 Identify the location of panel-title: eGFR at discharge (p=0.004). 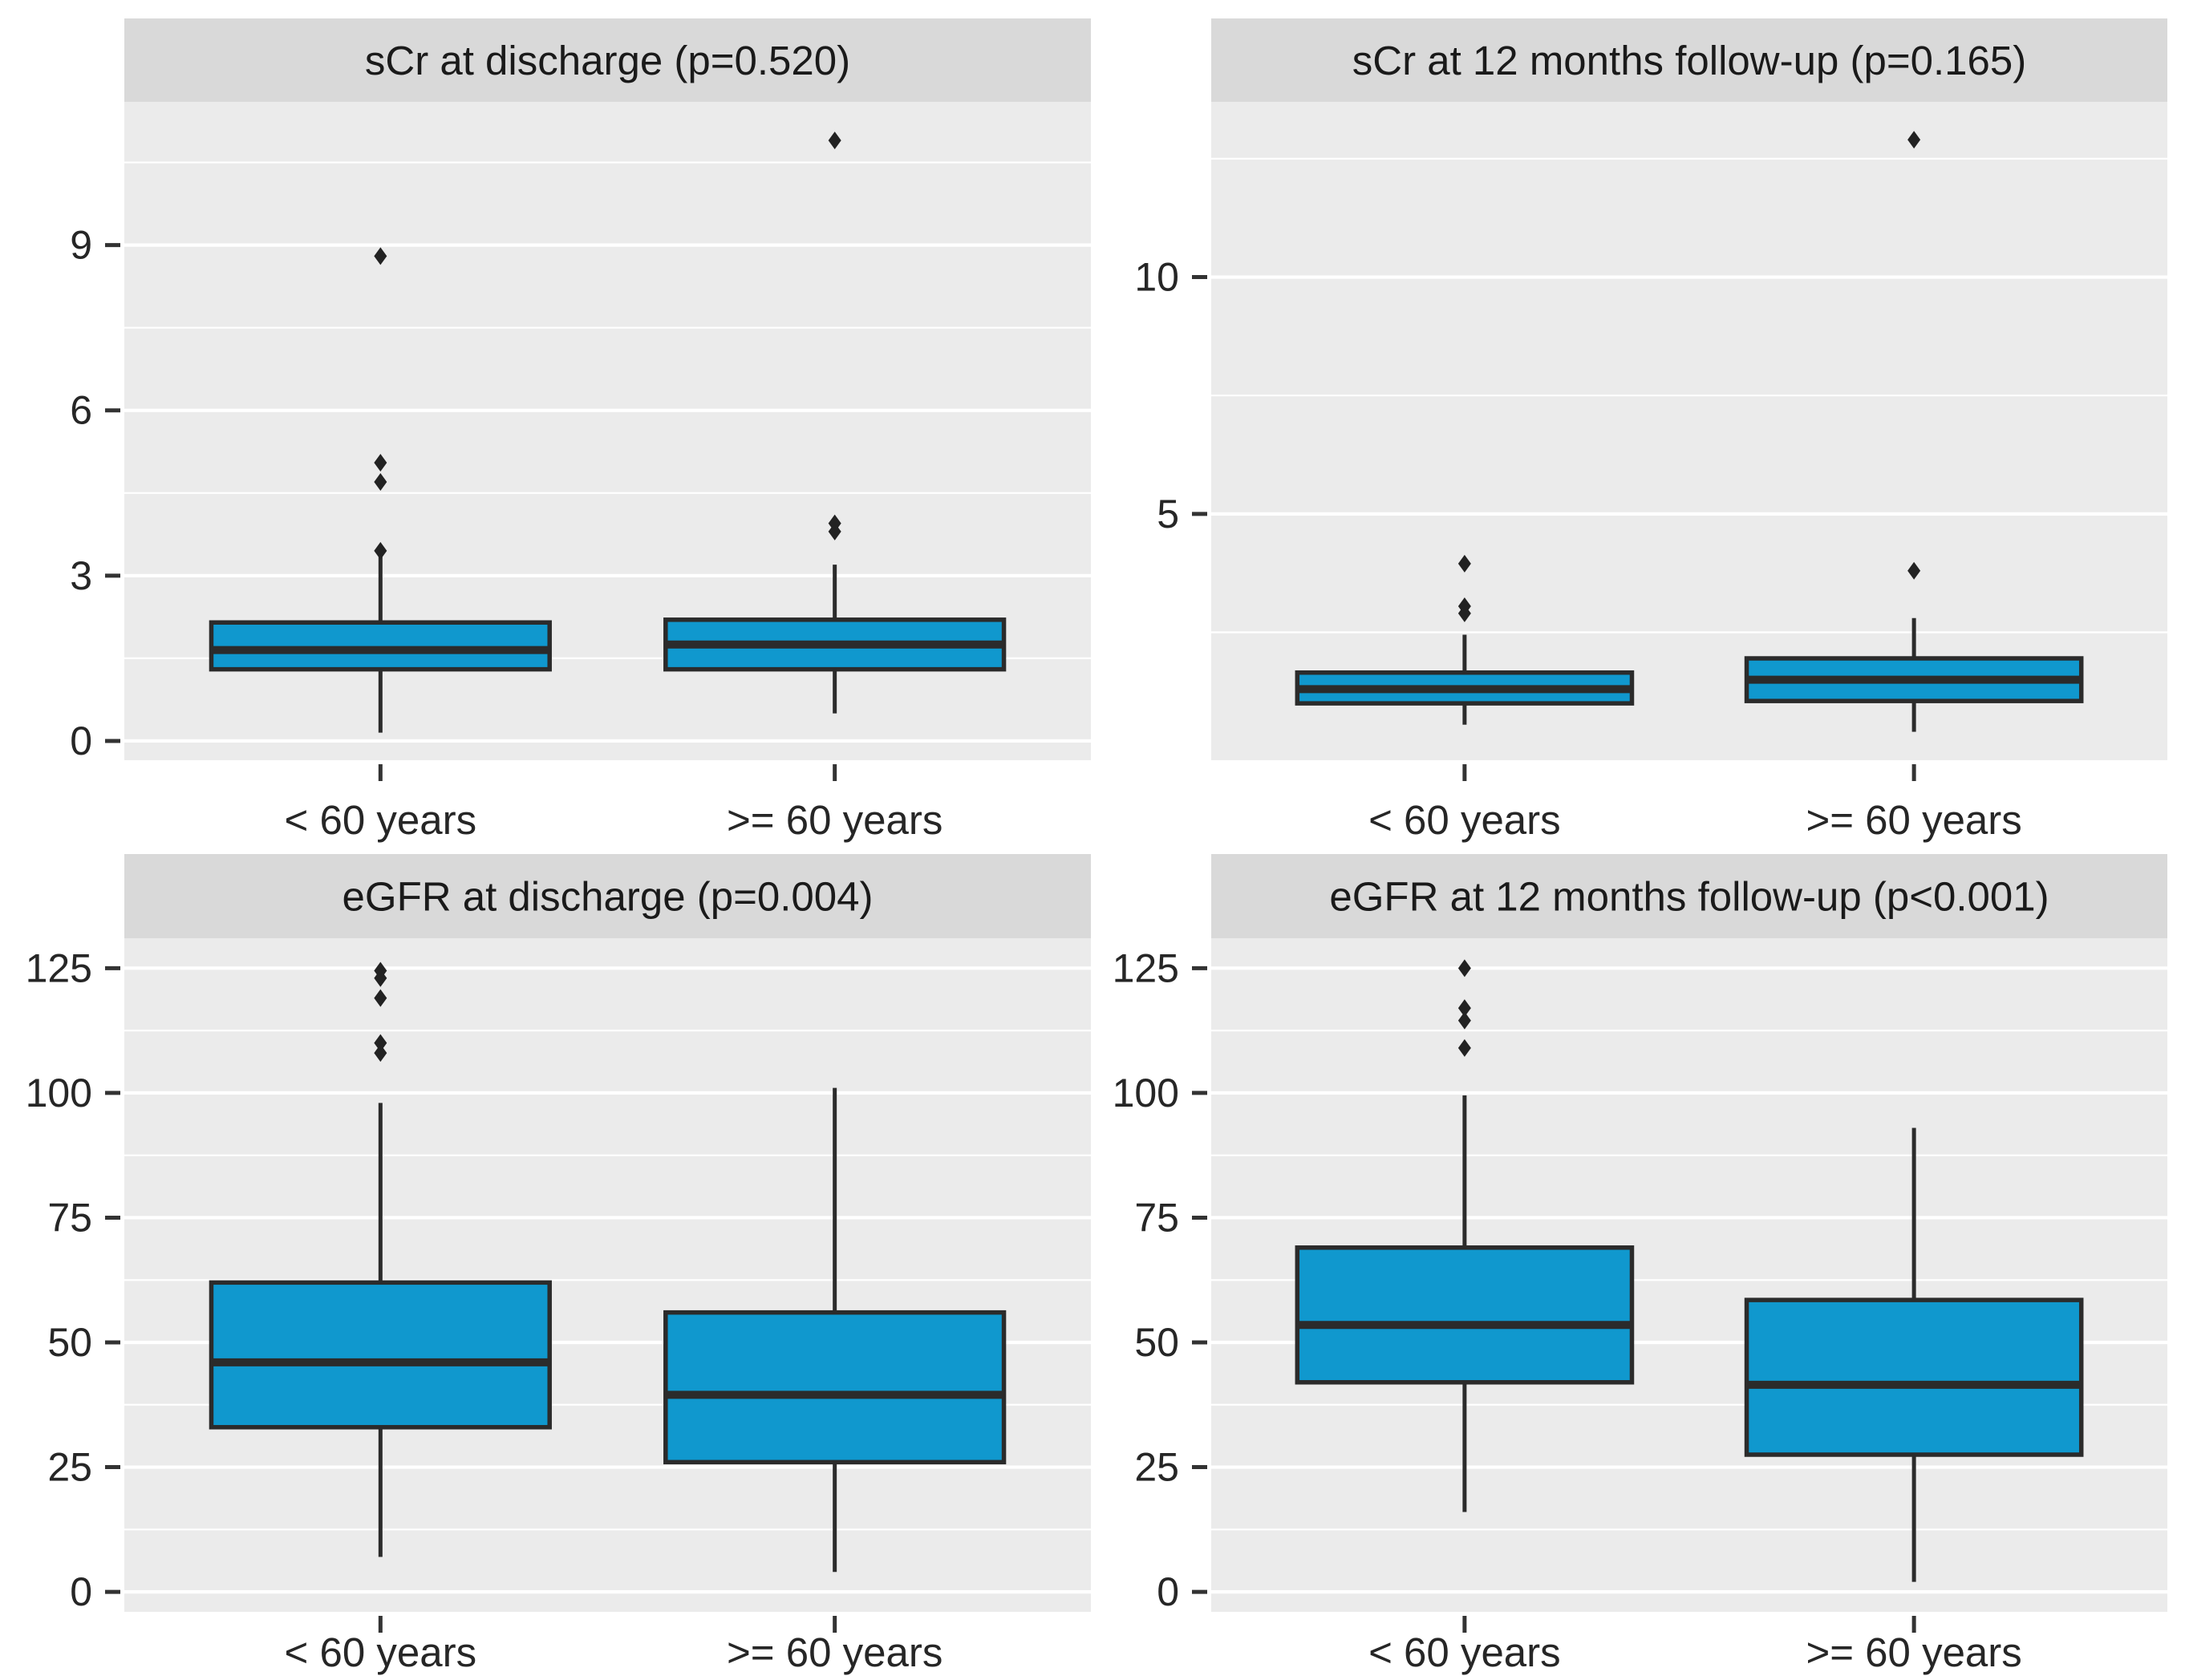
(608, 897).